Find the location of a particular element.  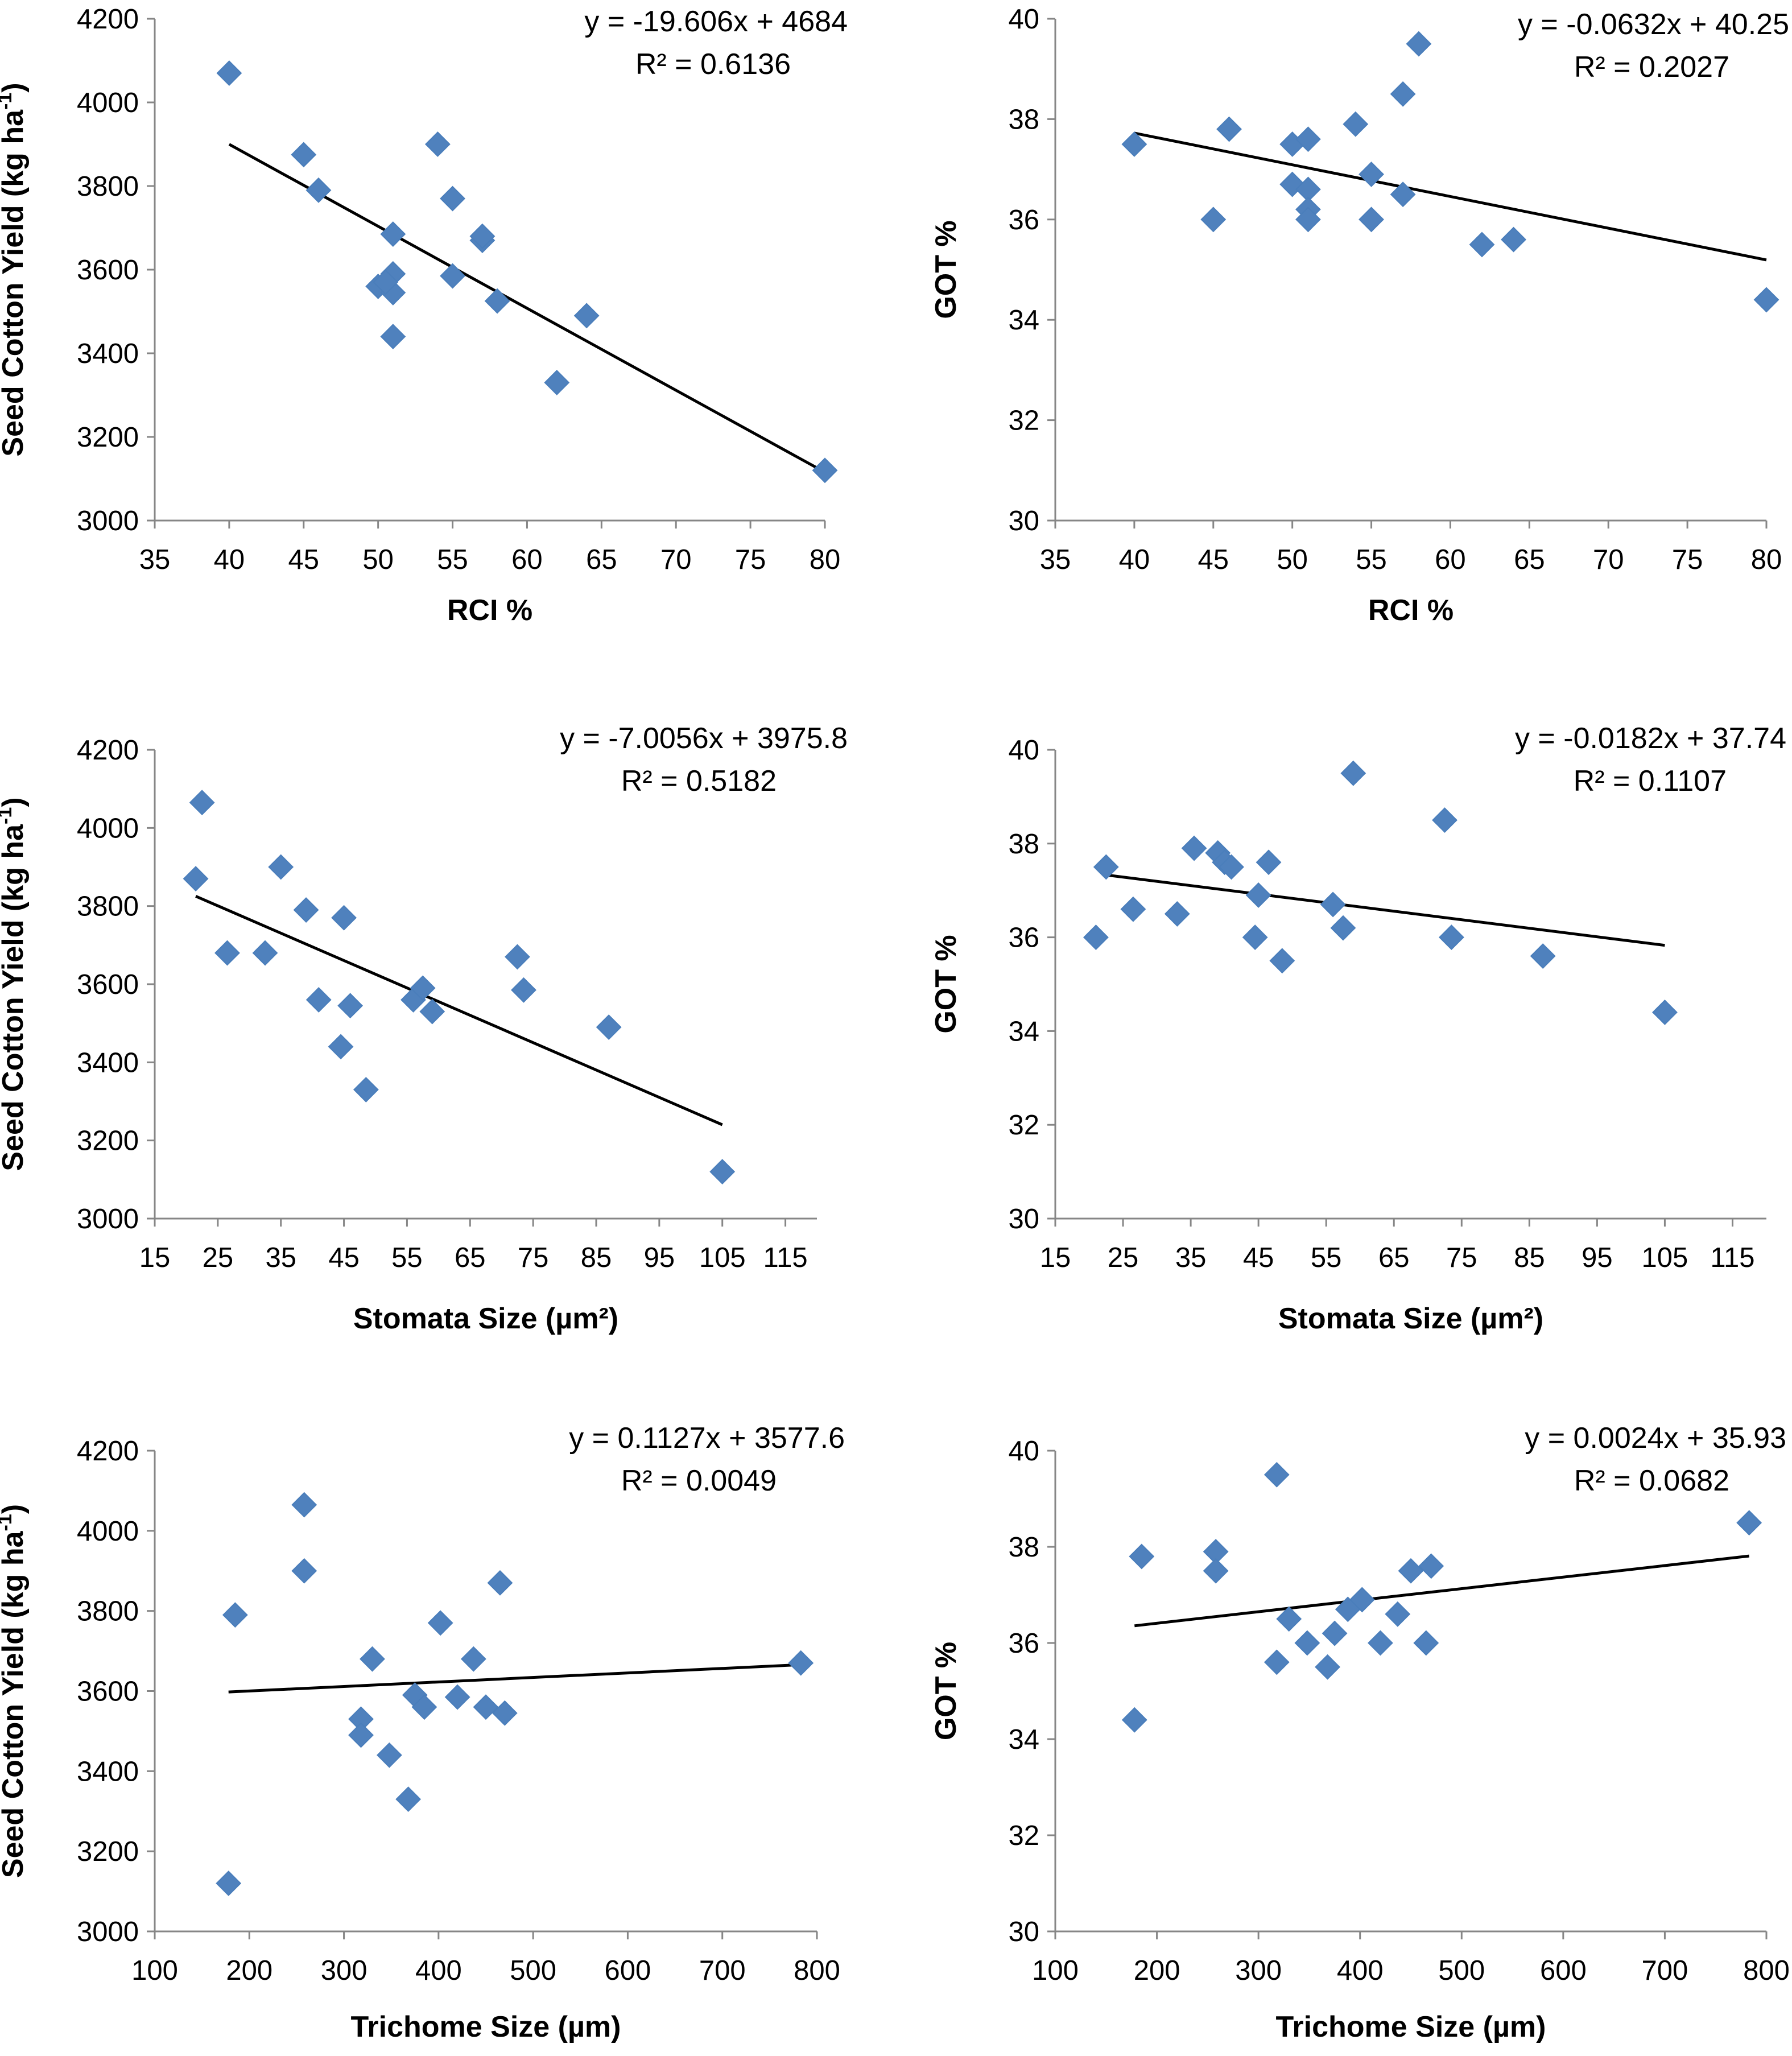

regression-equation: y = -7.0056x + 3975.8 is located at coordinates (704, 738).